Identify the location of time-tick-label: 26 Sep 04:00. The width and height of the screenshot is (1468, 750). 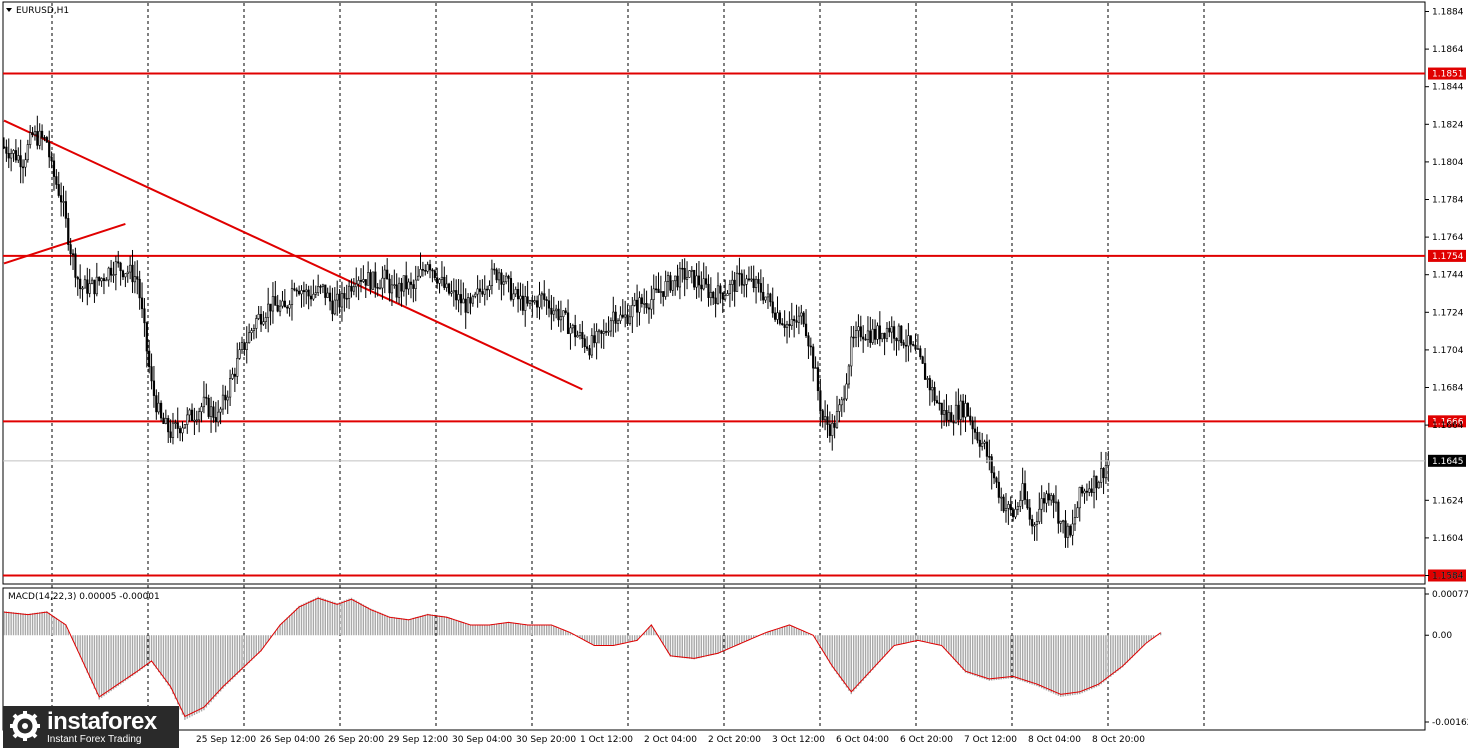
(290, 740).